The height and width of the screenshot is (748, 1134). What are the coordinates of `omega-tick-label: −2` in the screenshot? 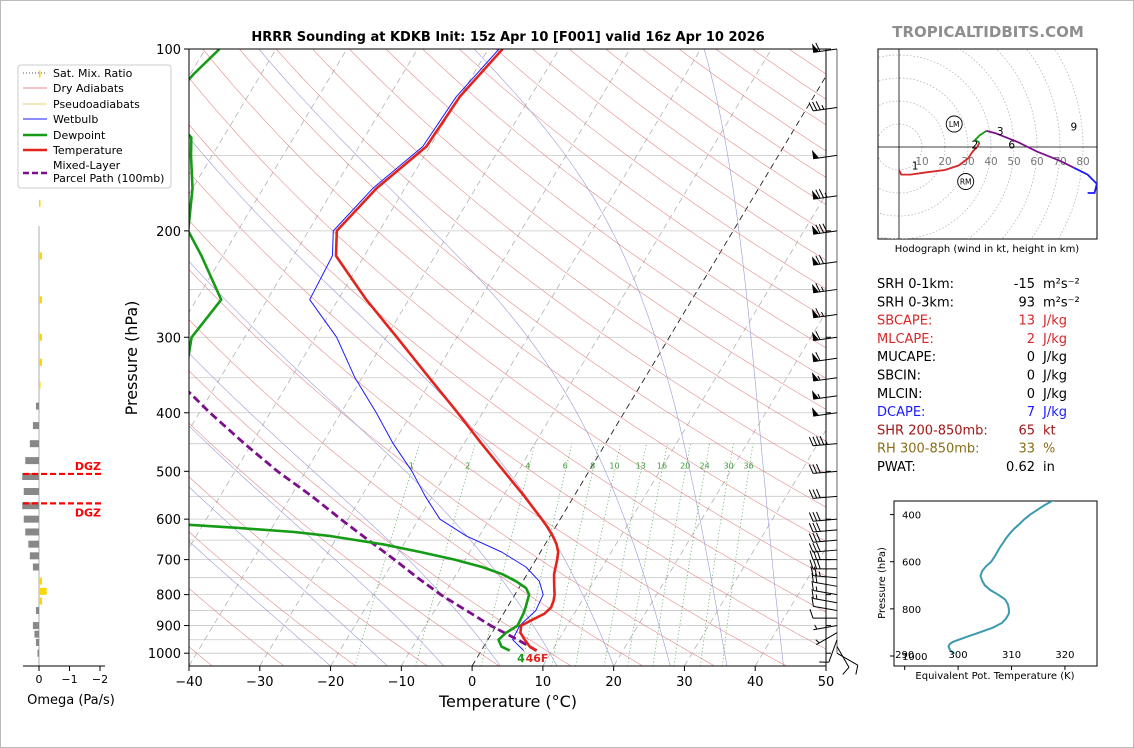 It's located at (100, 679).